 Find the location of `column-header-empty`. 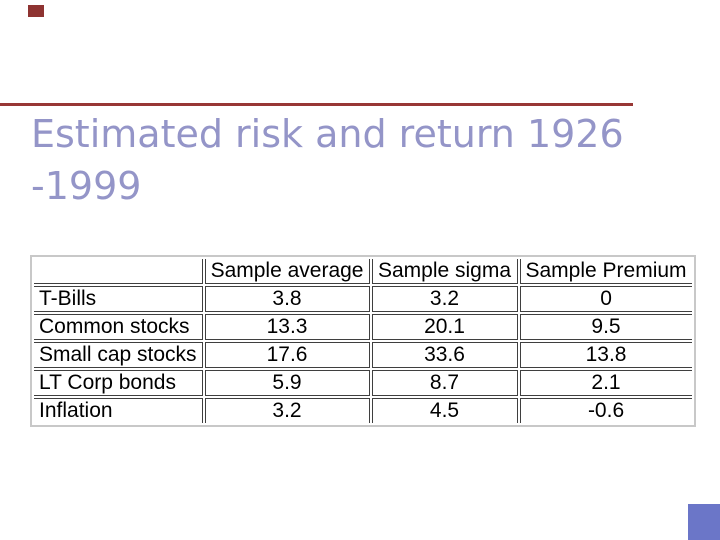

column-header-empty is located at coordinates (118, 271).